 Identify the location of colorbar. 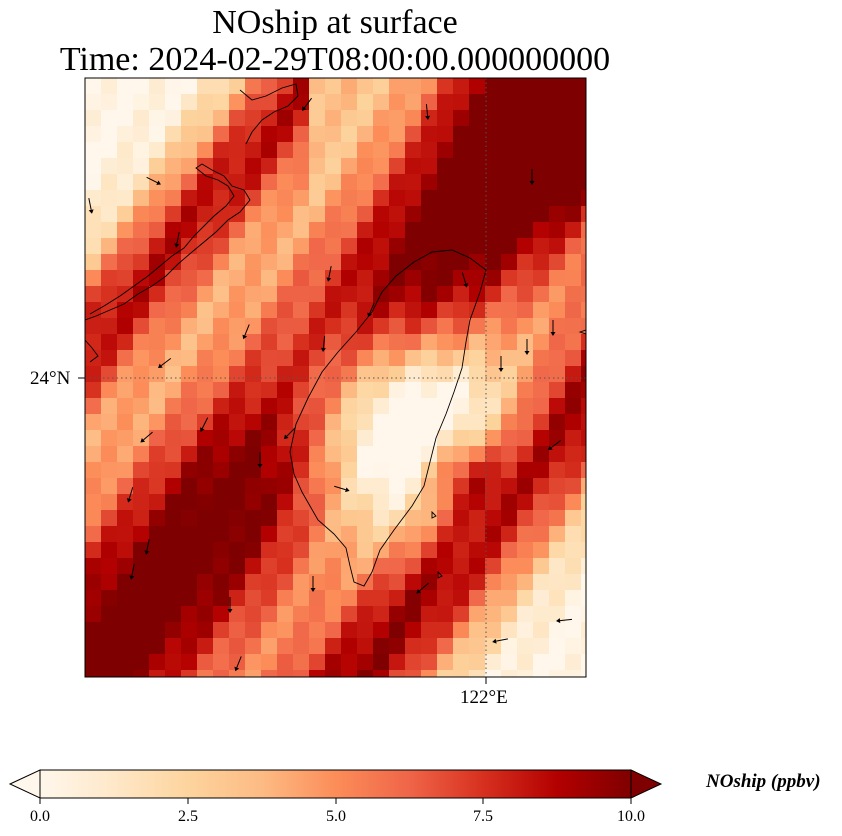
(335, 786).